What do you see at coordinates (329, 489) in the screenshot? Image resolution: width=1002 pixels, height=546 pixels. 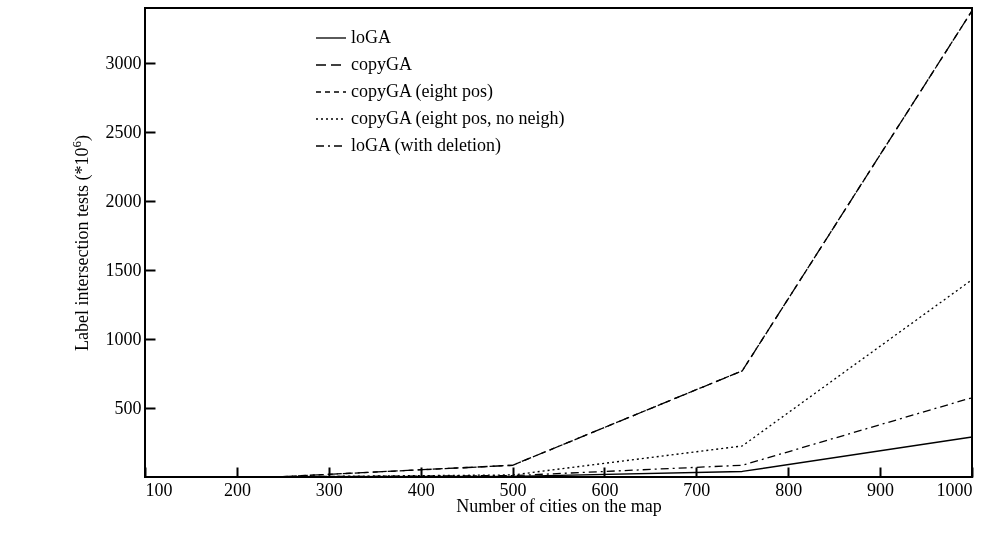 I see `x-tick-label: 300` at bounding box center [329, 489].